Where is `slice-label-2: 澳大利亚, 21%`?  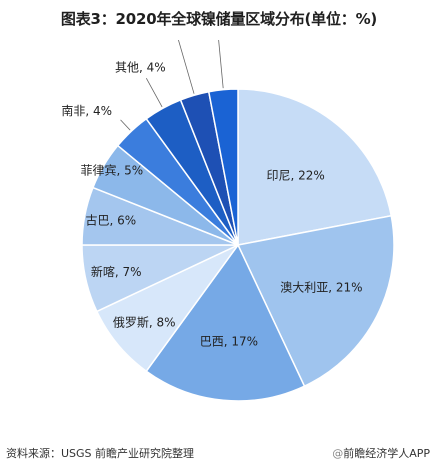
slice-label-2: 澳大利亚, 21% is located at coordinates (321, 287).